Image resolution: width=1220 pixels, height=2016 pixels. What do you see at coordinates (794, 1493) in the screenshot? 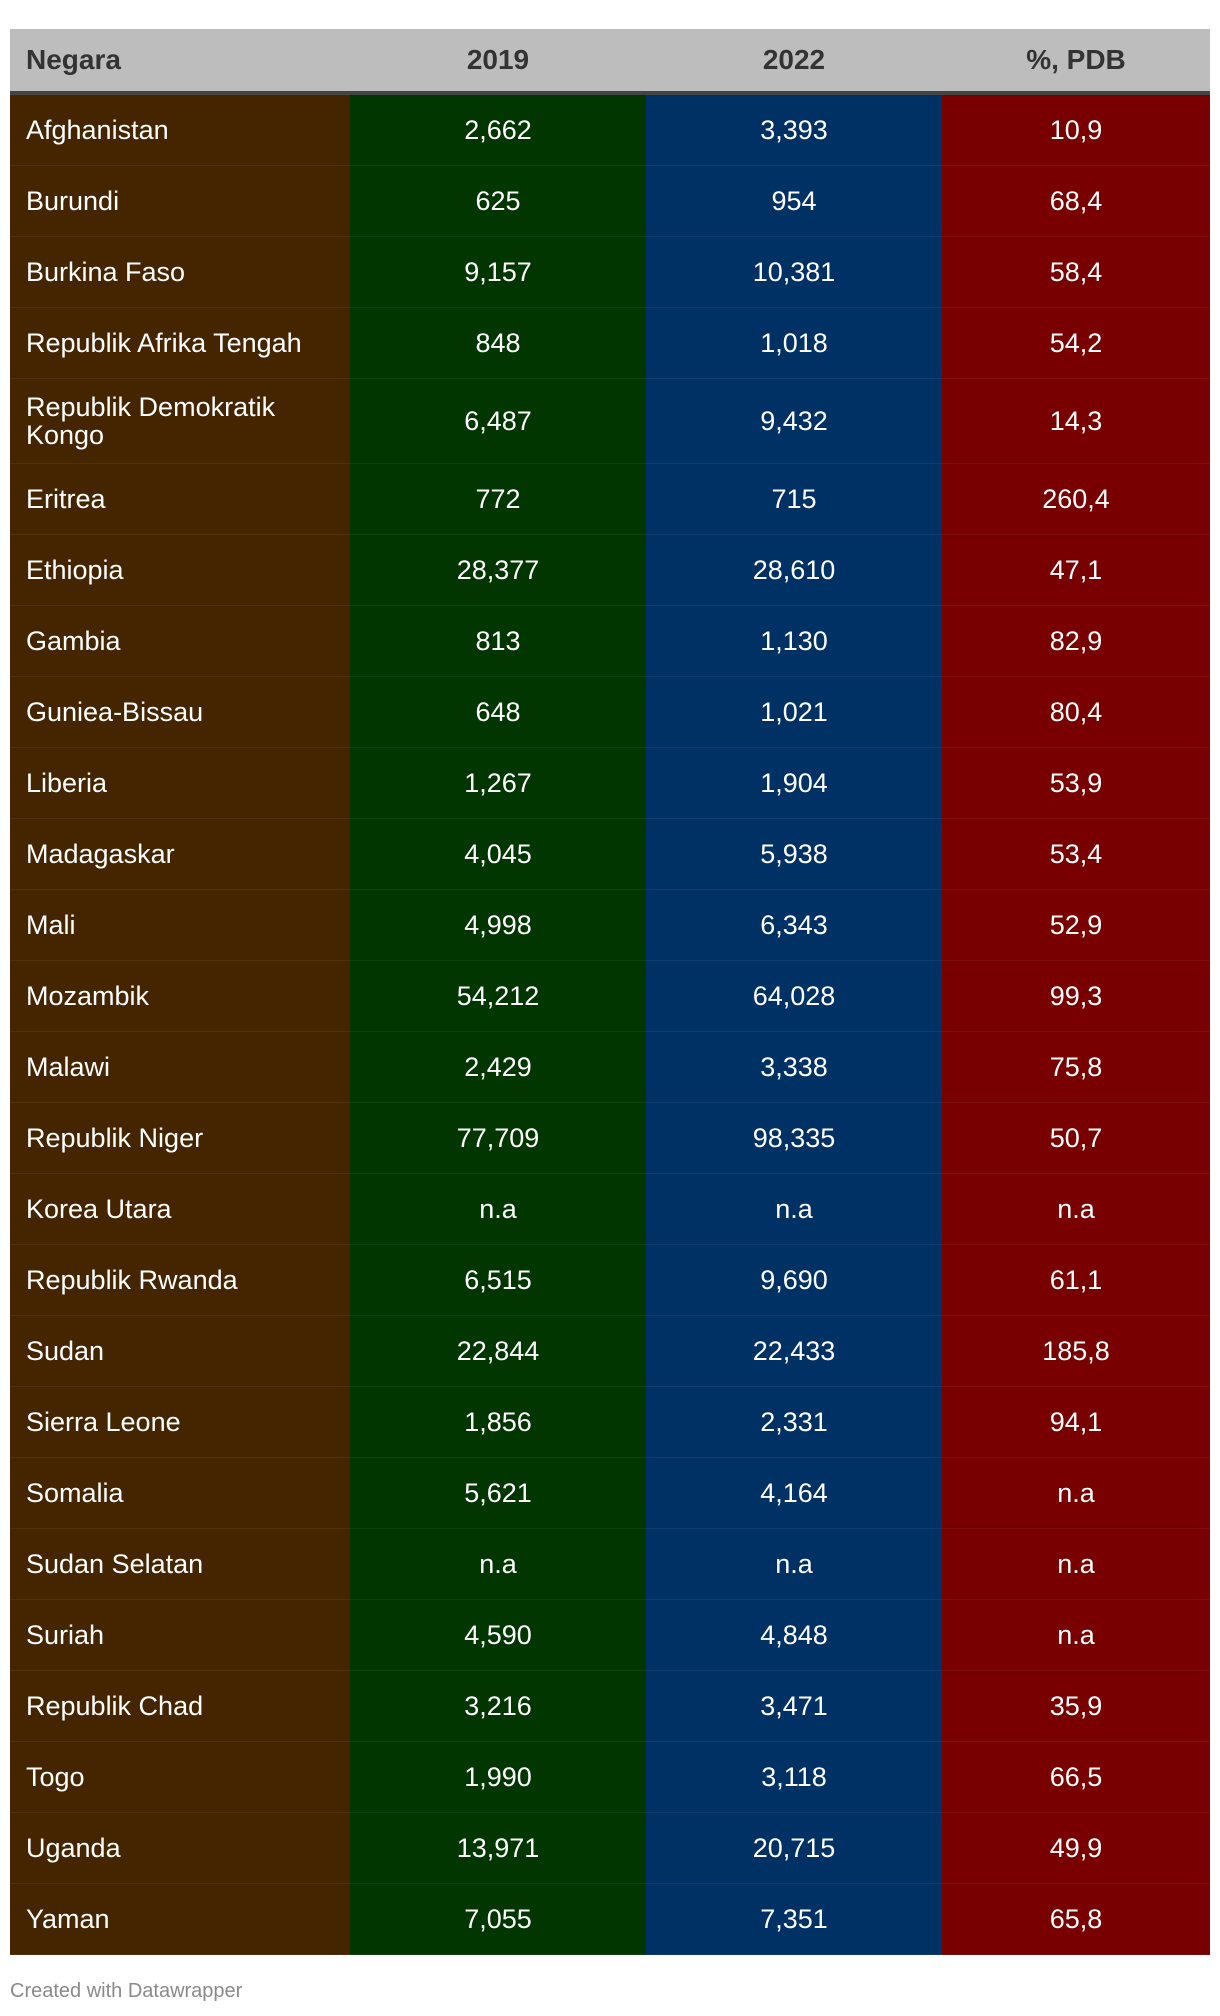
I see `value-2022-cell: 4,164` at bounding box center [794, 1493].